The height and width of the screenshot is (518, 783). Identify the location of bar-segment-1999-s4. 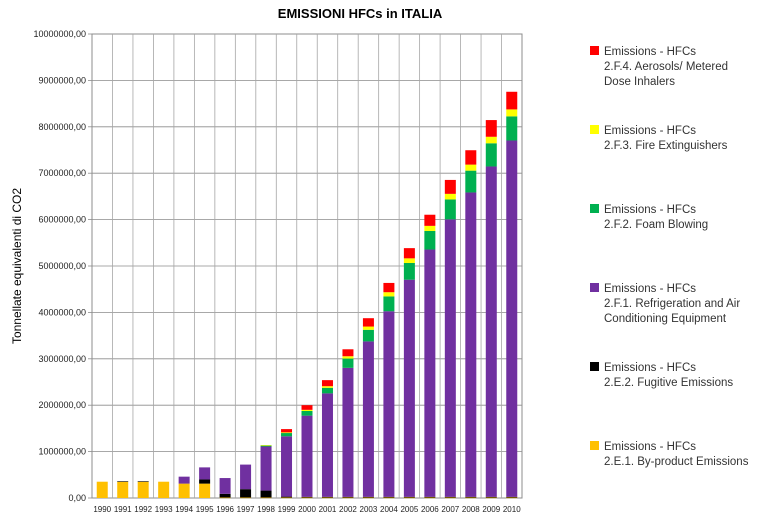
(287, 433).